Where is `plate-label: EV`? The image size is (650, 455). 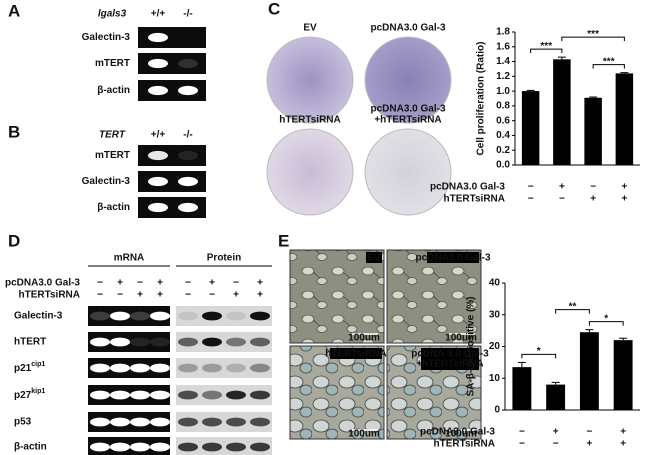 plate-label: EV is located at coordinates (310, 28).